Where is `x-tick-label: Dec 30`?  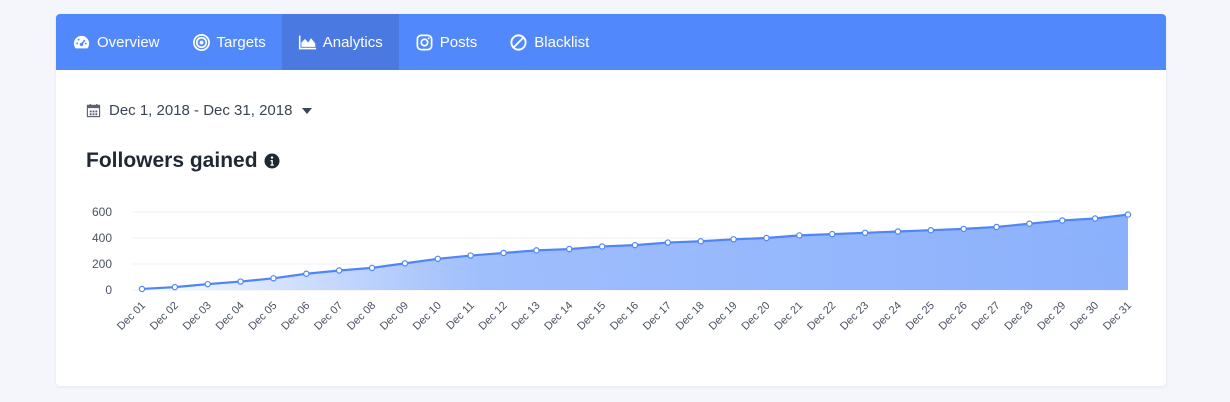
x-tick-label: Dec 30 is located at coordinates (1084, 316).